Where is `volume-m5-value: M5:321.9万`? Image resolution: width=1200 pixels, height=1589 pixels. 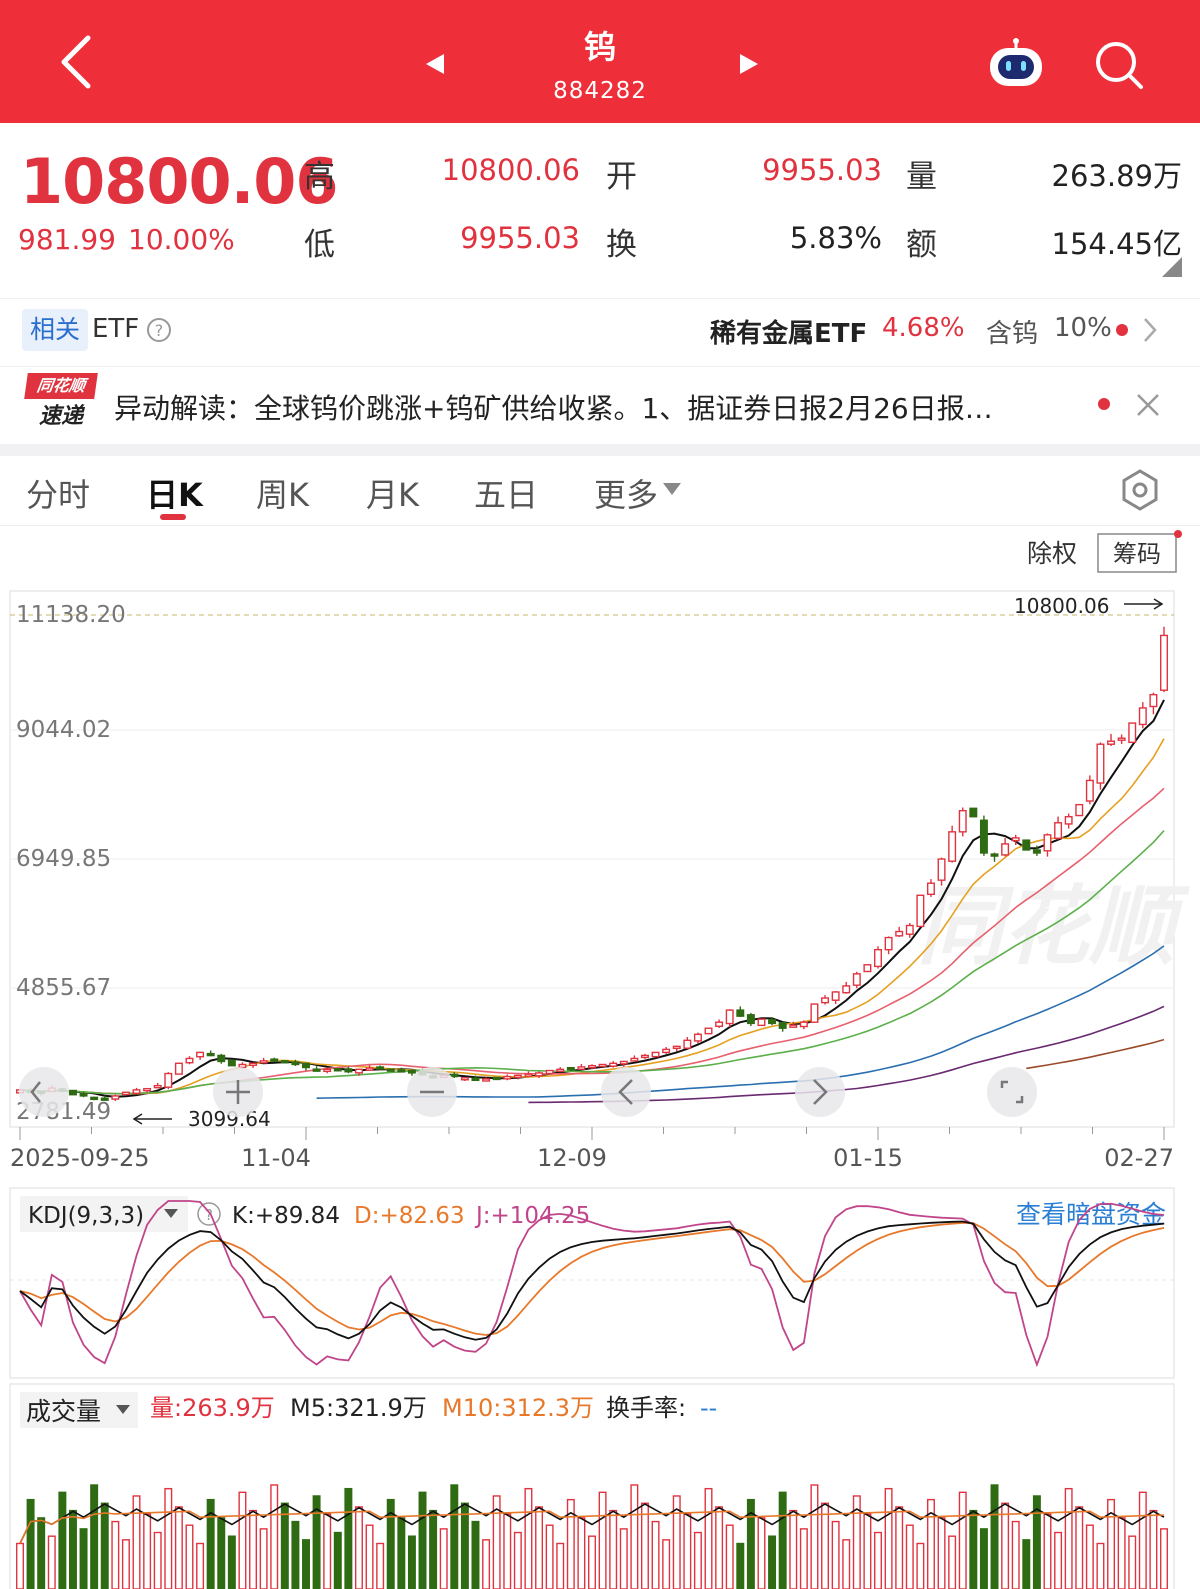
volume-m5-value: M5:321.9万 is located at coordinates (358, 1408).